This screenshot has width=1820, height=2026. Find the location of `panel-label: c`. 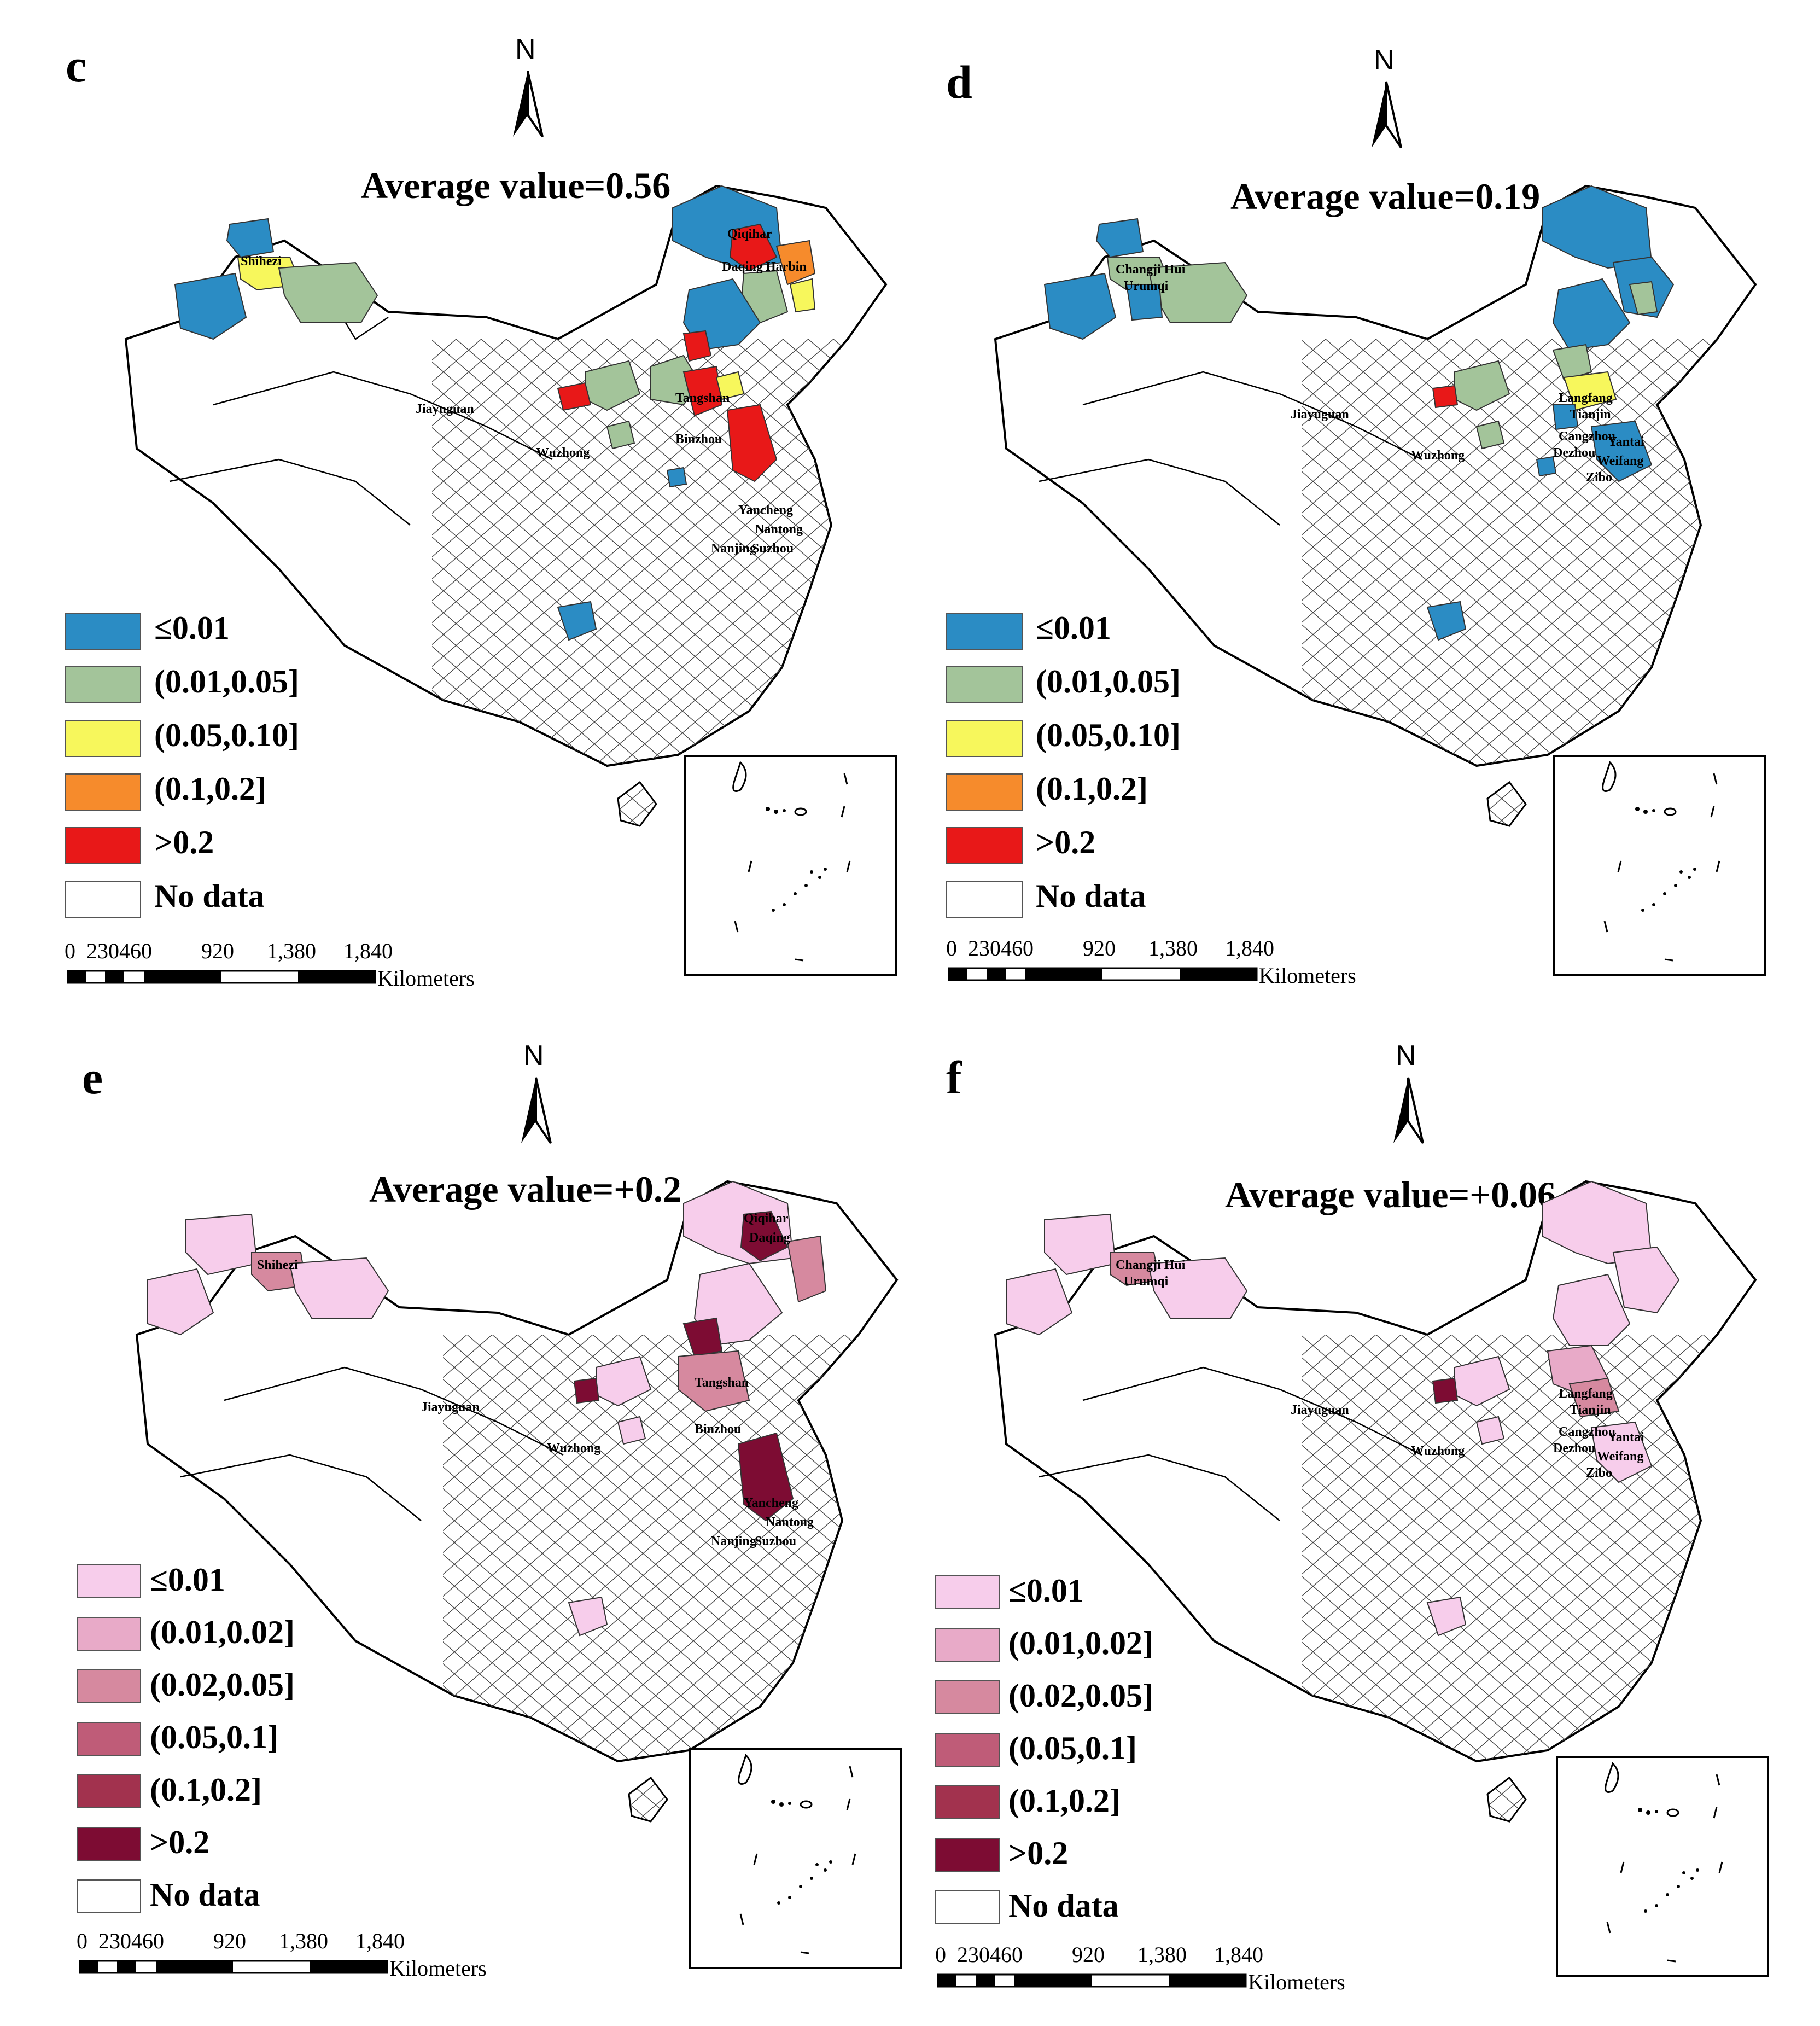

panel-label: c is located at coordinates (76, 65).